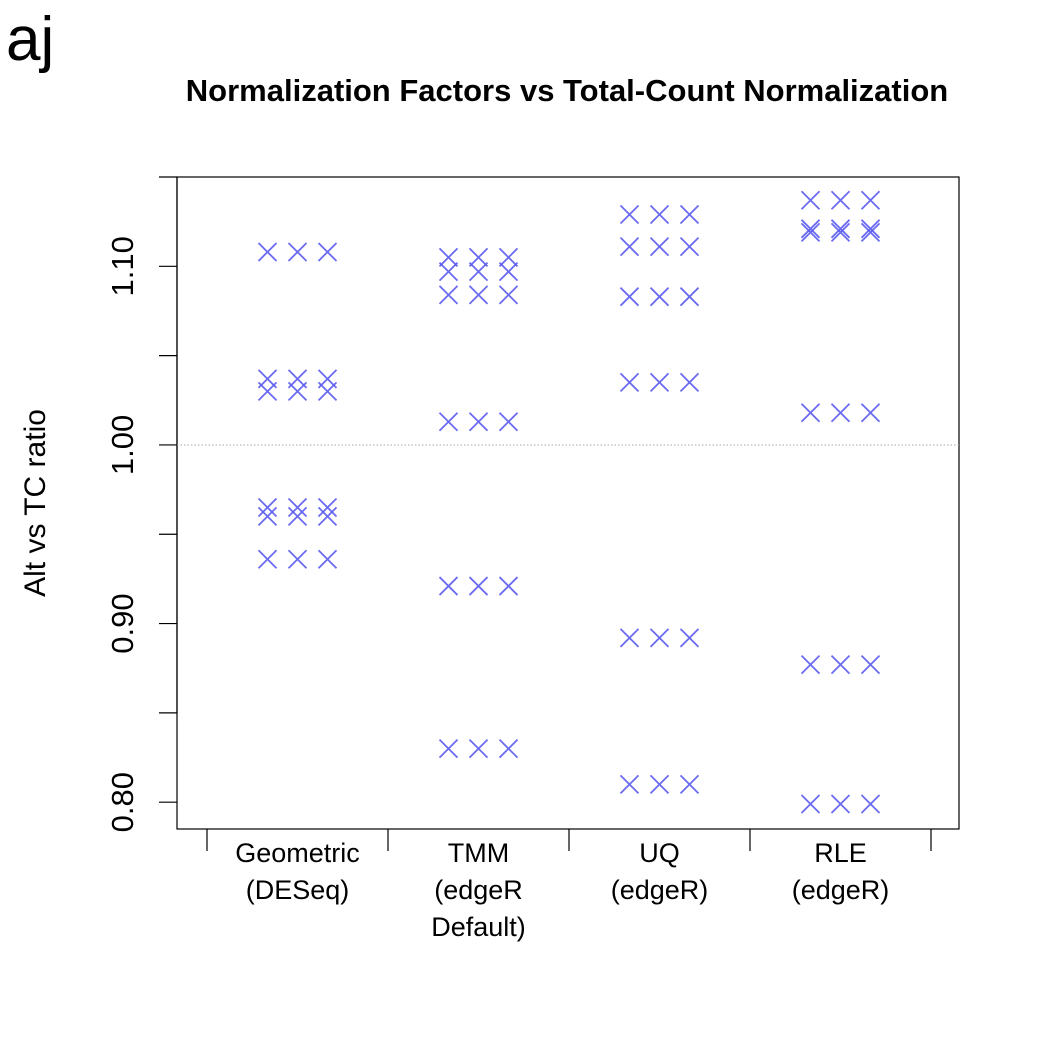 Image resolution: width=1050 pixels, height=1050 pixels. Describe the element at coordinates (478, 890) in the screenshot. I see `x-tick-label: TMM (edgeR Default)` at that location.